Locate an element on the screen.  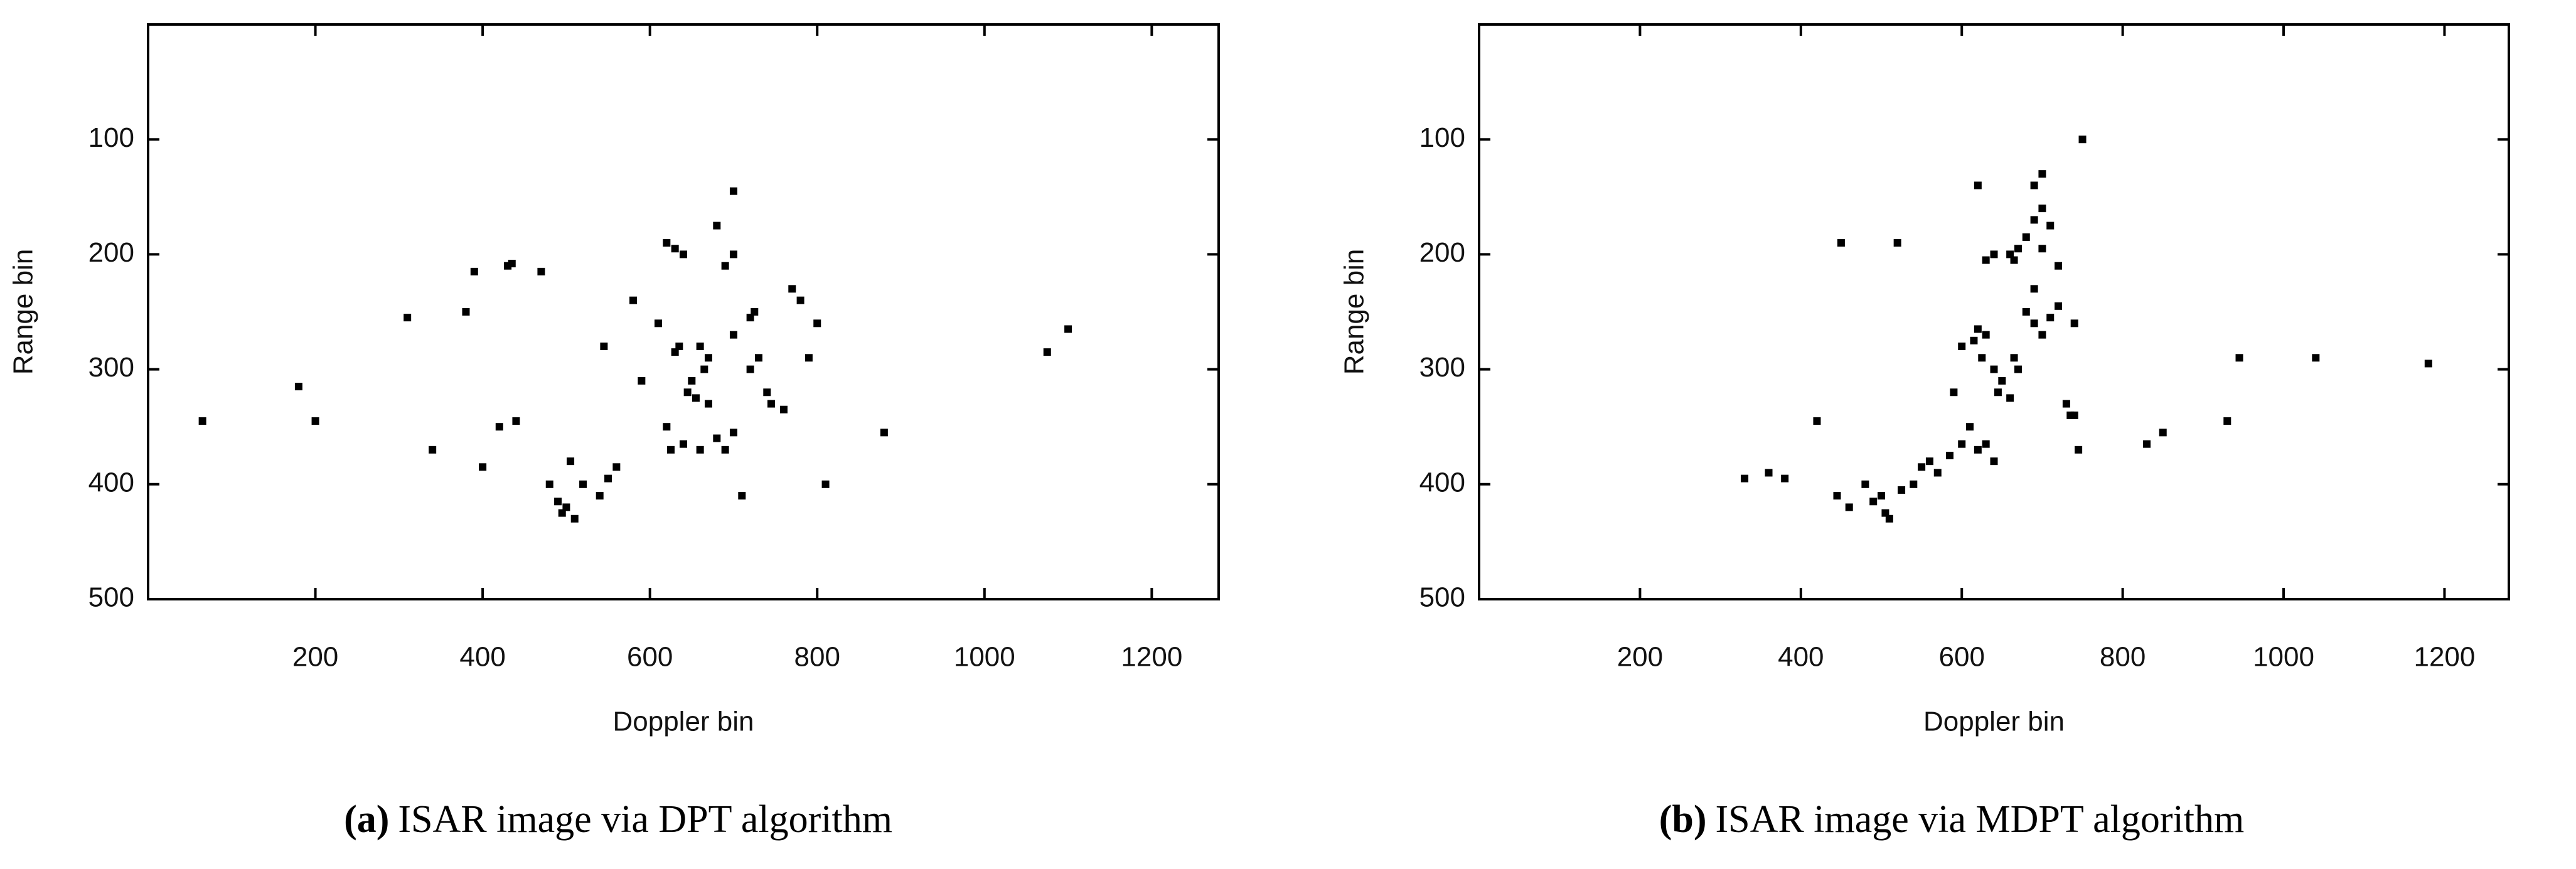
caption: (b) ISAR image via MDPT algorithm is located at coordinates (1952, 819).